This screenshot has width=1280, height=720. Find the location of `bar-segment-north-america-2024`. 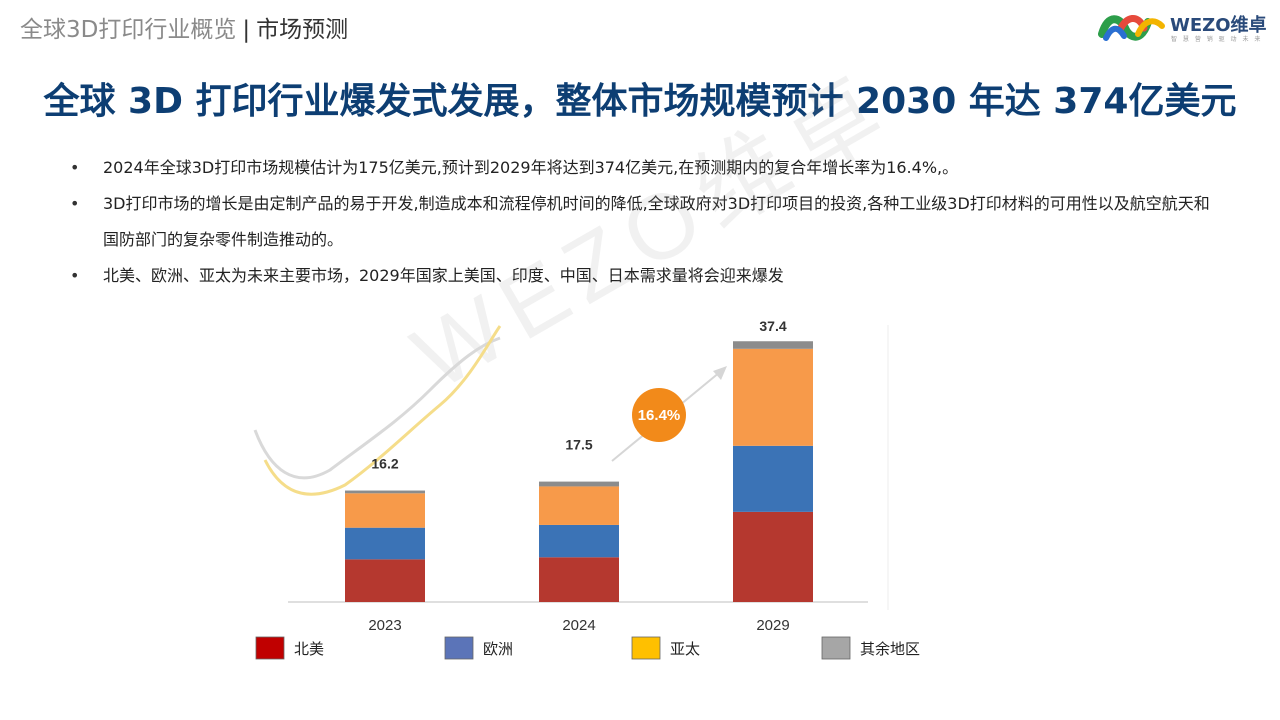

bar-segment-north-america-2024 is located at coordinates (579, 579).